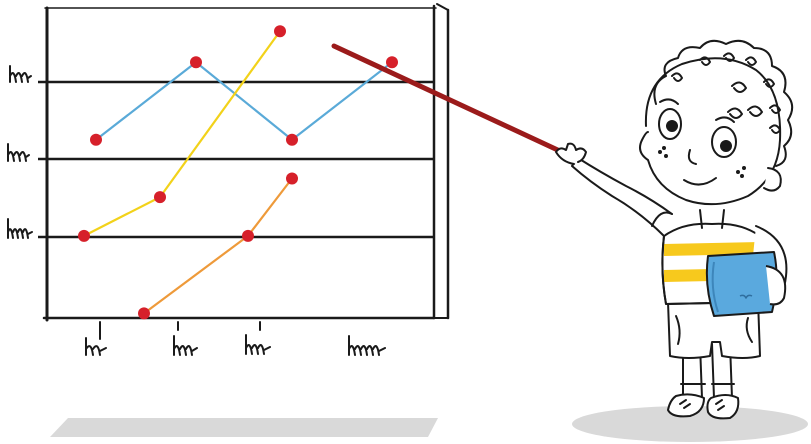 The height and width of the screenshot is (444, 811). What do you see at coordinates (746, 284) in the screenshot?
I see `book-icon` at bounding box center [746, 284].